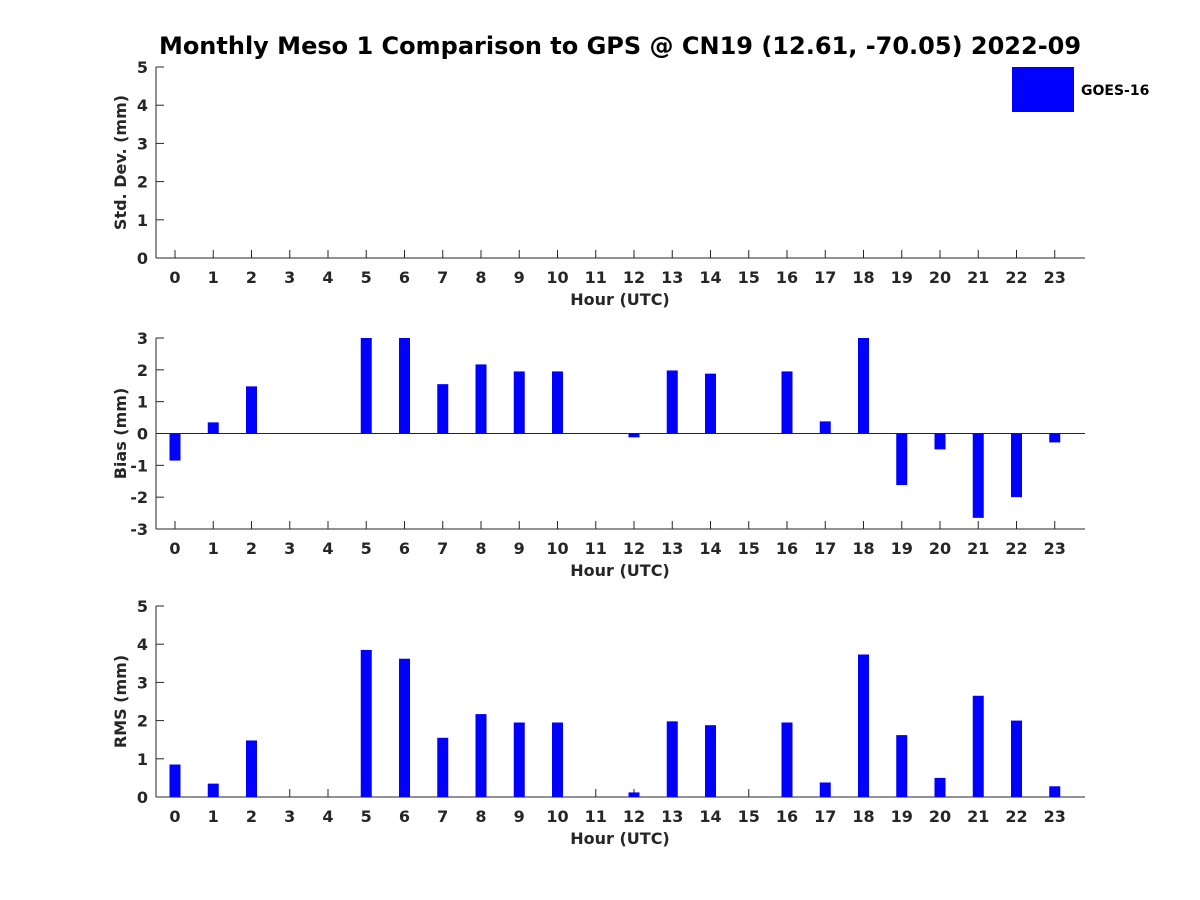  Describe the element at coordinates (289, 277) in the screenshot. I see `x-tick-label: 3` at that location.